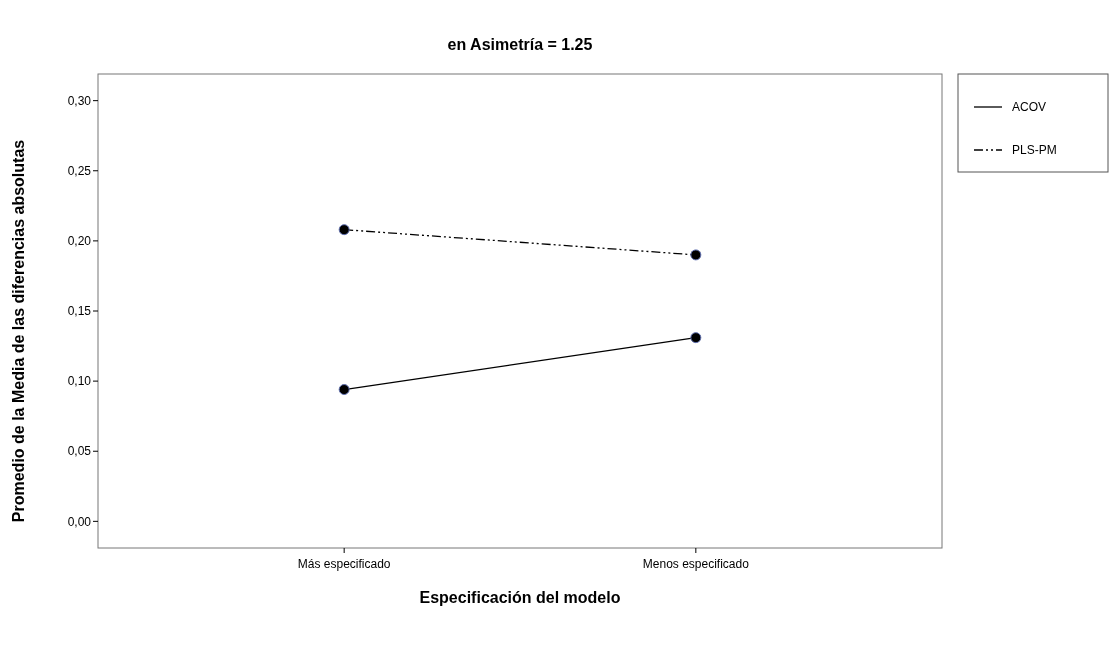  I want to click on y-tick-label: 0,00, so click(79, 521).